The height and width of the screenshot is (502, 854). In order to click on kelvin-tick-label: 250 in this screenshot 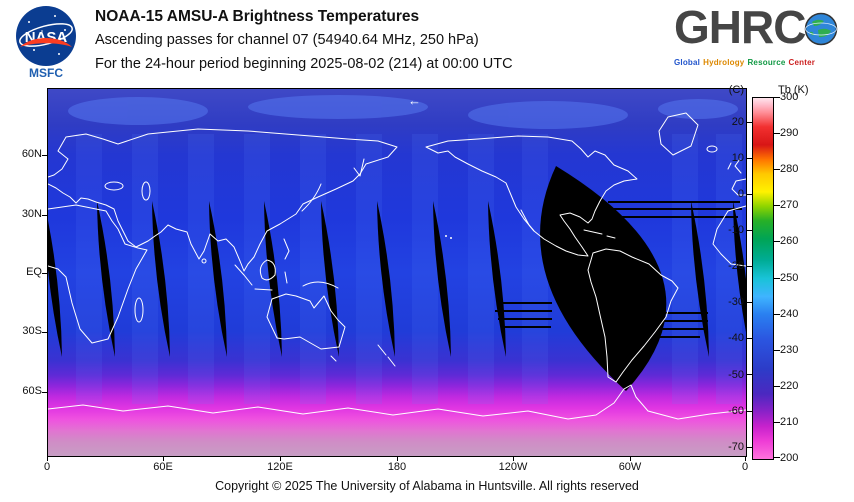, I will do `click(789, 278)`.